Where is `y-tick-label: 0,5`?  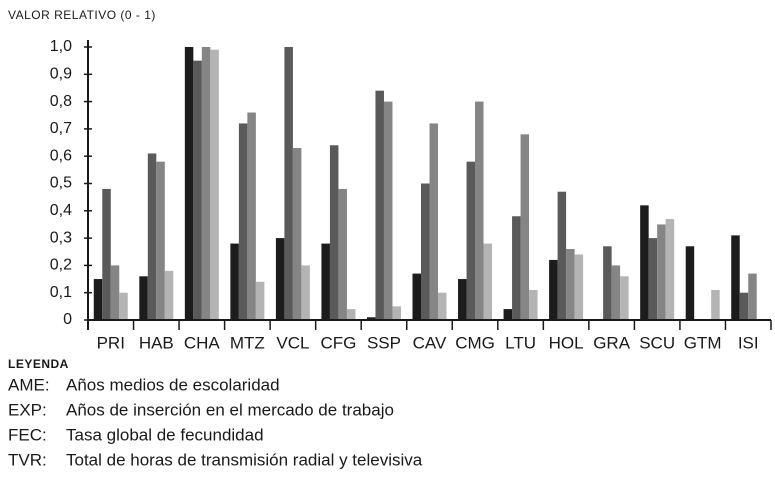
y-tick-label: 0,5 is located at coordinates (61, 183).